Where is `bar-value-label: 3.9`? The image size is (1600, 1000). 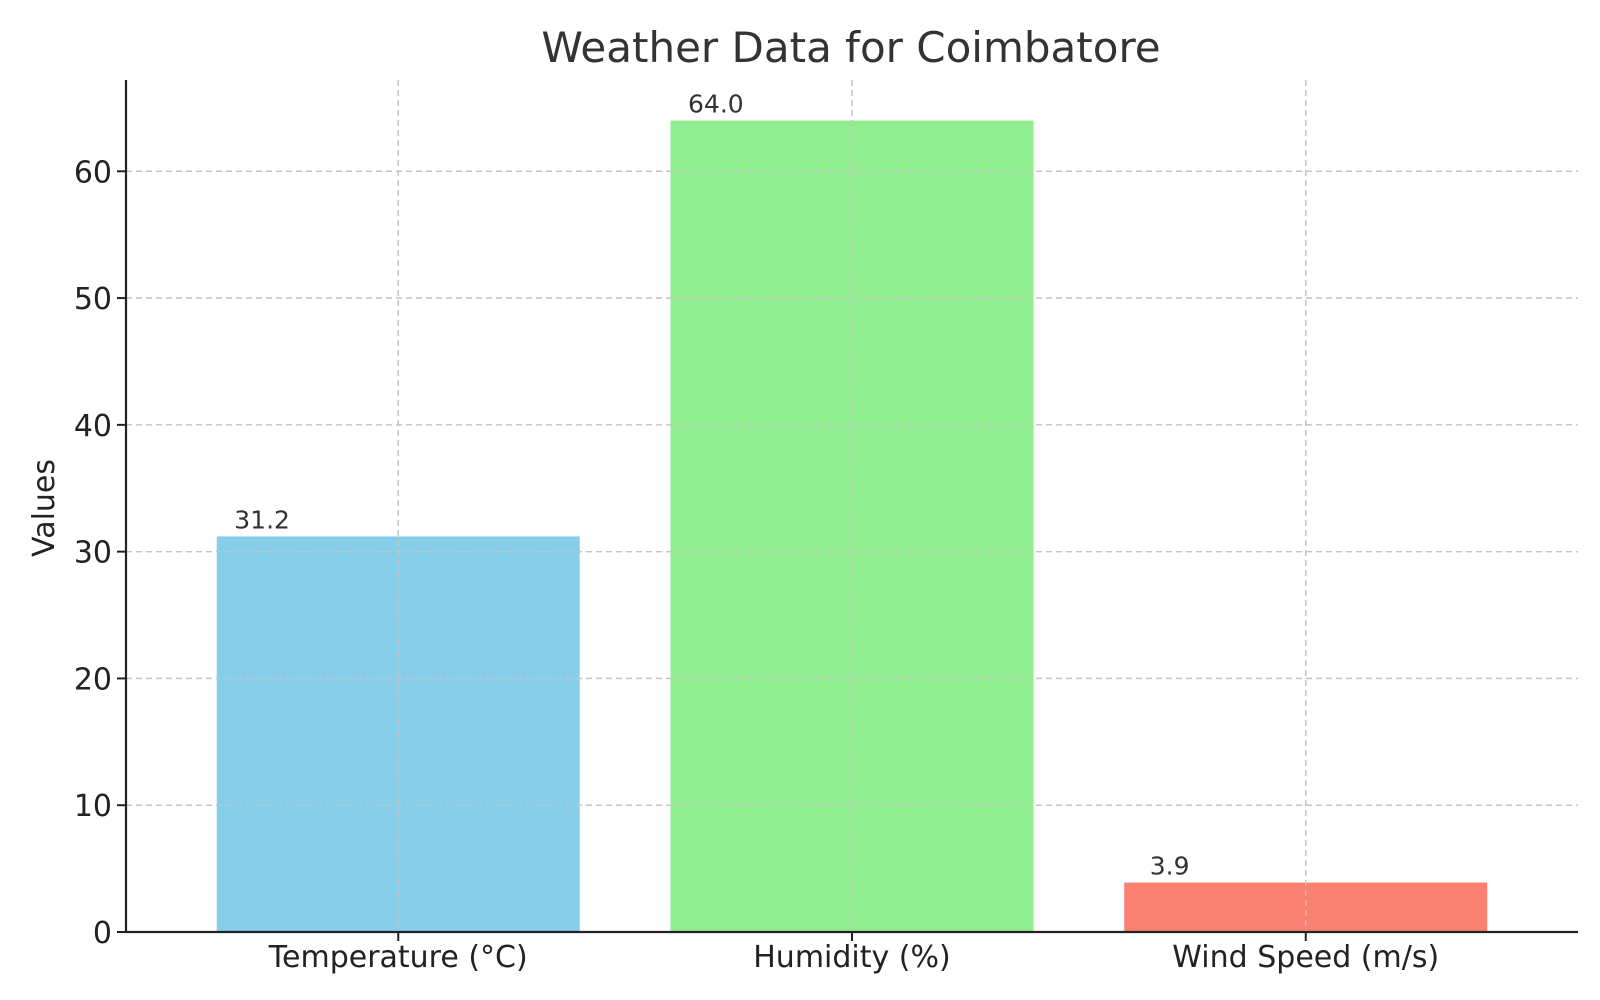 bar-value-label: 3.9 is located at coordinates (1170, 866).